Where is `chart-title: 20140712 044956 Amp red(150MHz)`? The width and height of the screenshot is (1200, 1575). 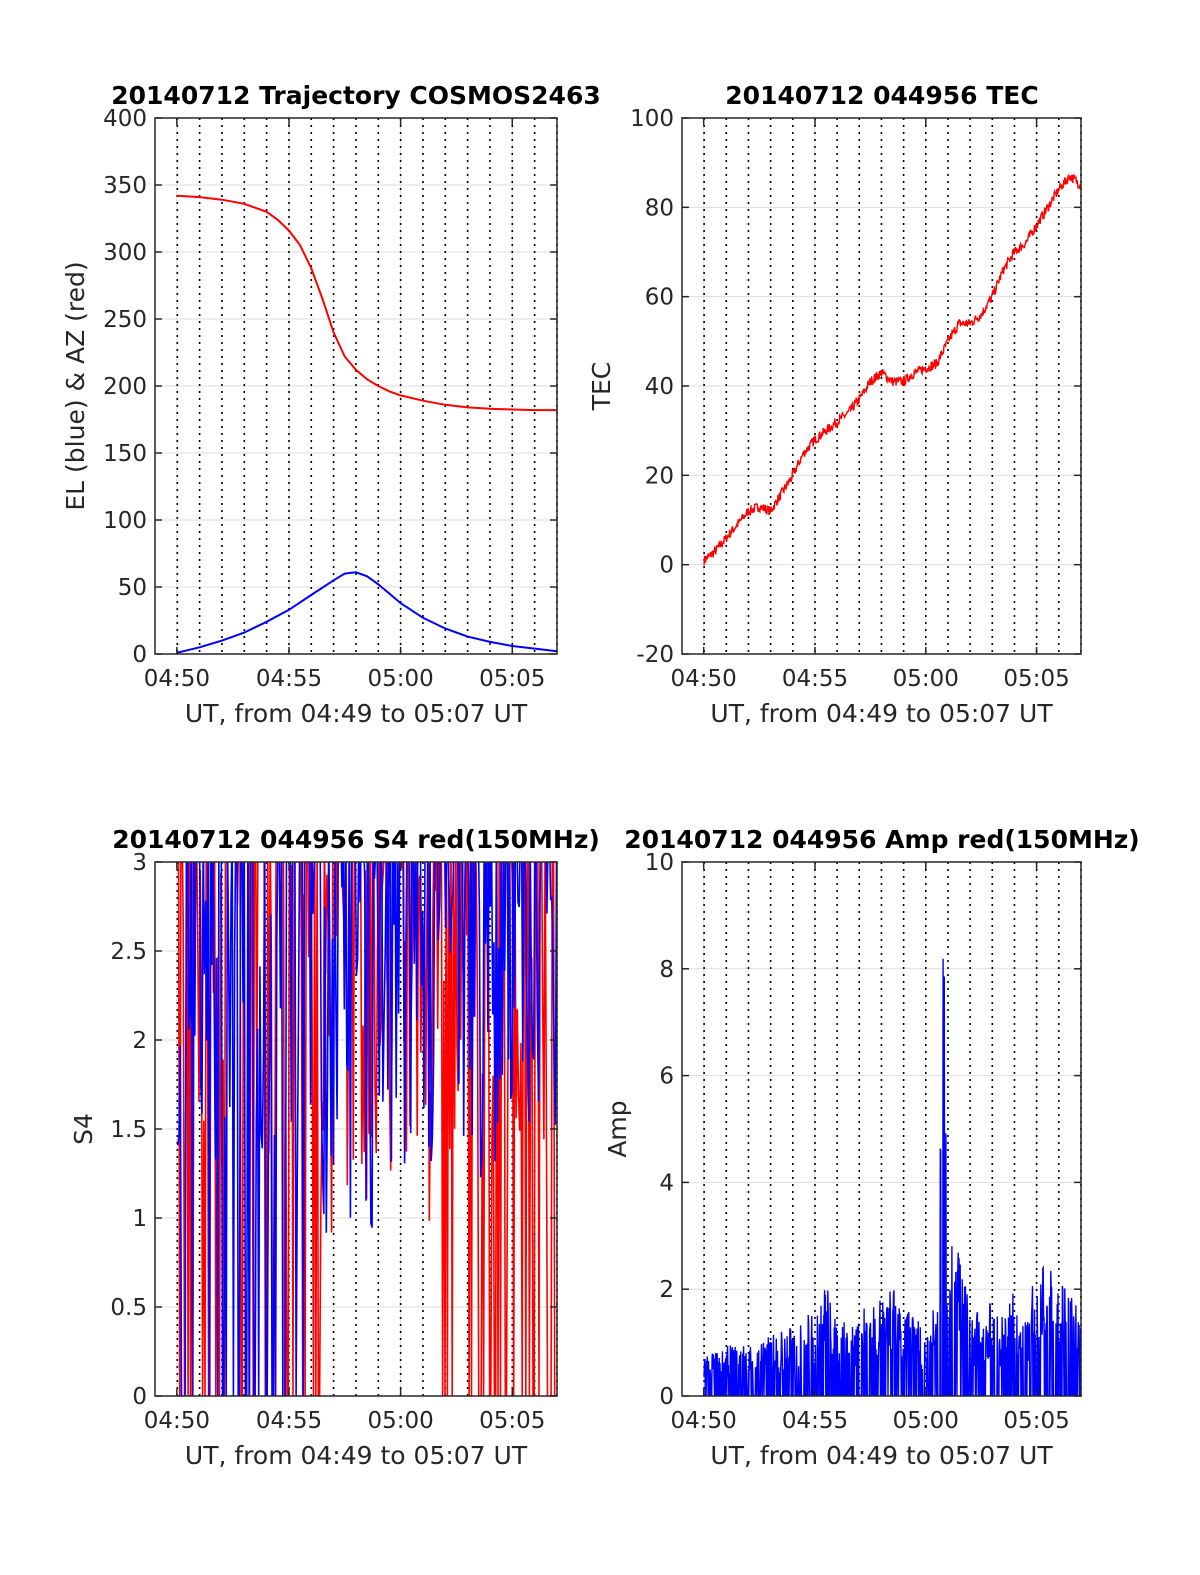
chart-title: 20140712 044956 Amp red(150MHz) is located at coordinates (882, 839).